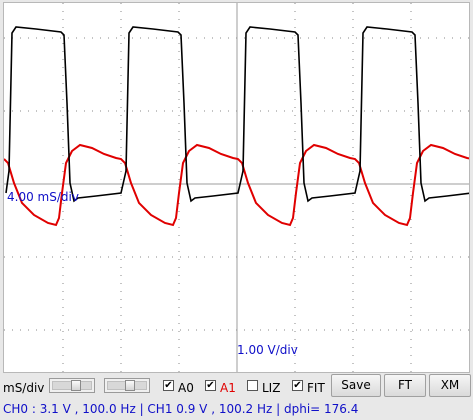  I want to click on checkbox-a0: ✔, so click(168, 385).